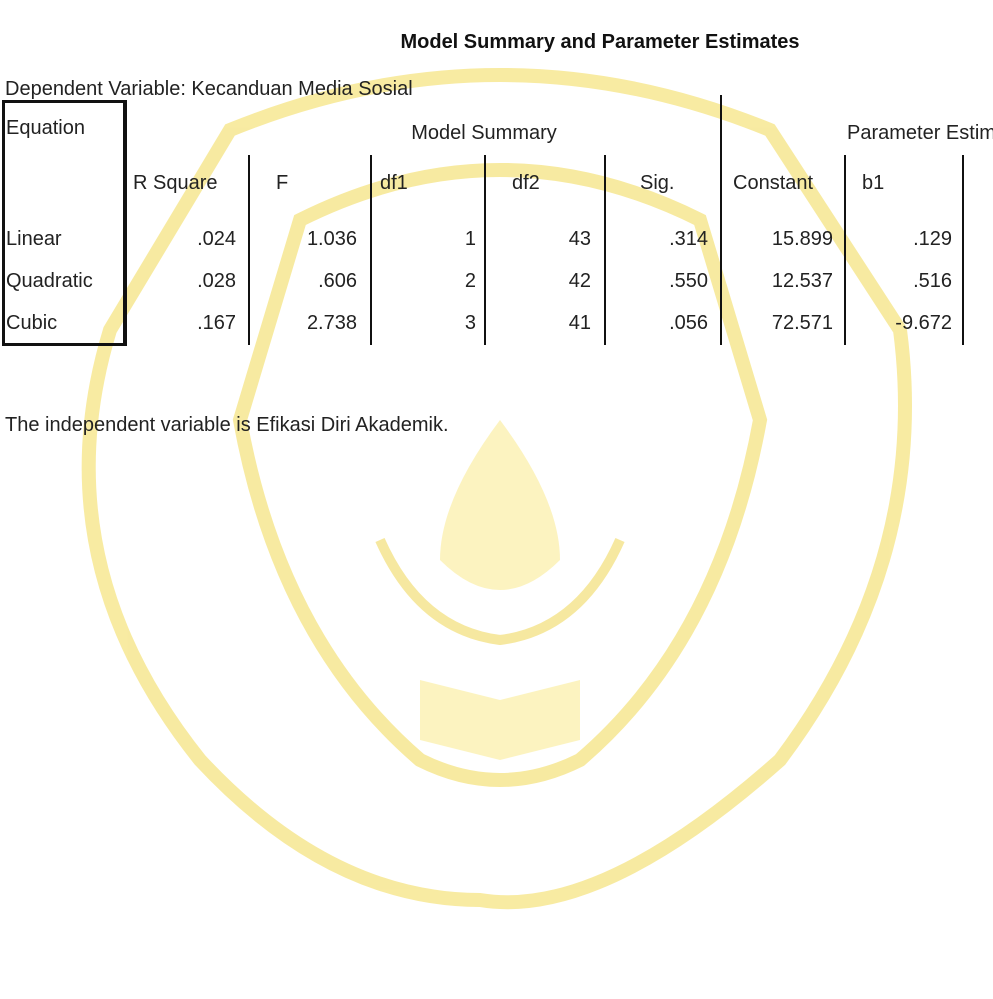  What do you see at coordinates (920, 133) in the screenshot?
I see `group-header: Parameter Estimates` at bounding box center [920, 133].